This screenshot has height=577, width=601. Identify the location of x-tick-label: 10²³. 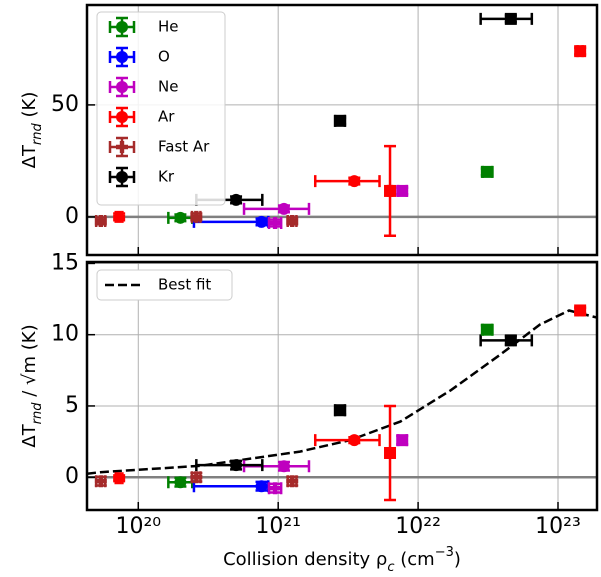
(558, 526).